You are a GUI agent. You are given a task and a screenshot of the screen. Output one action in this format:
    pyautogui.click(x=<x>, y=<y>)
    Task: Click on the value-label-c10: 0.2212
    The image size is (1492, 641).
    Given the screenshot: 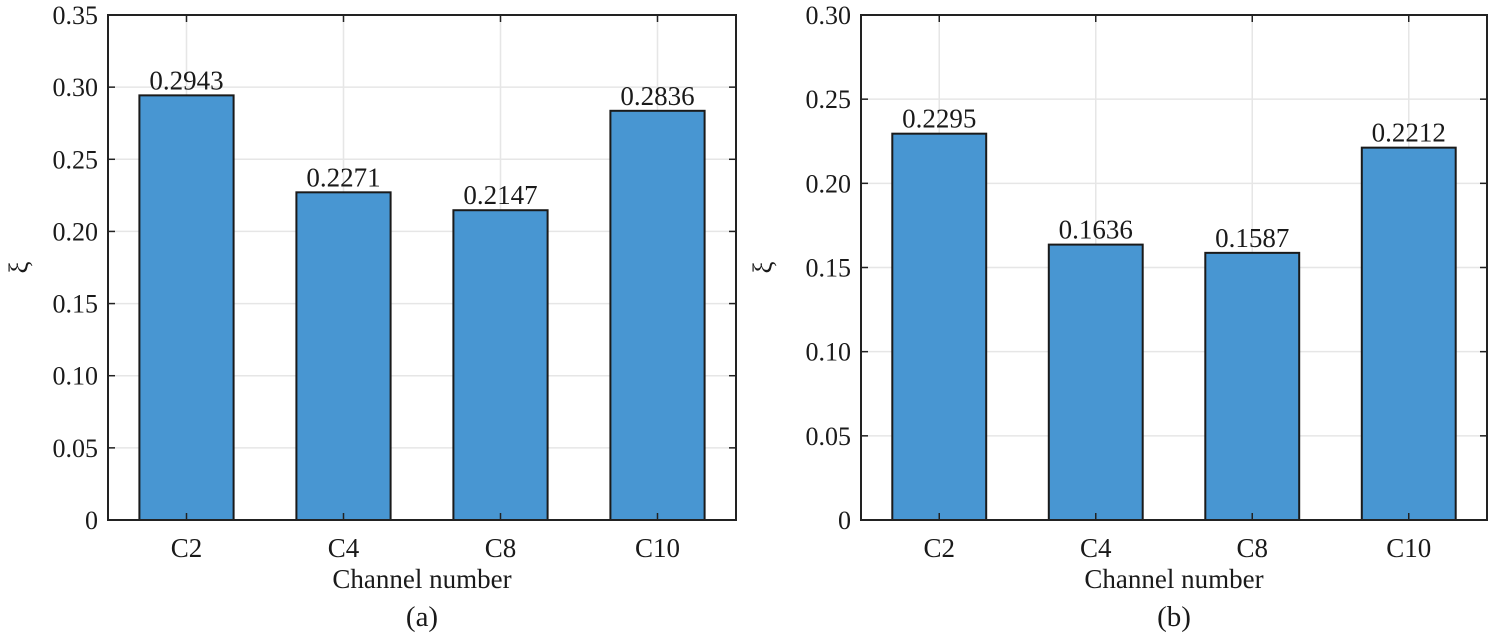 What is the action you would take?
    pyautogui.click(x=1409, y=133)
    